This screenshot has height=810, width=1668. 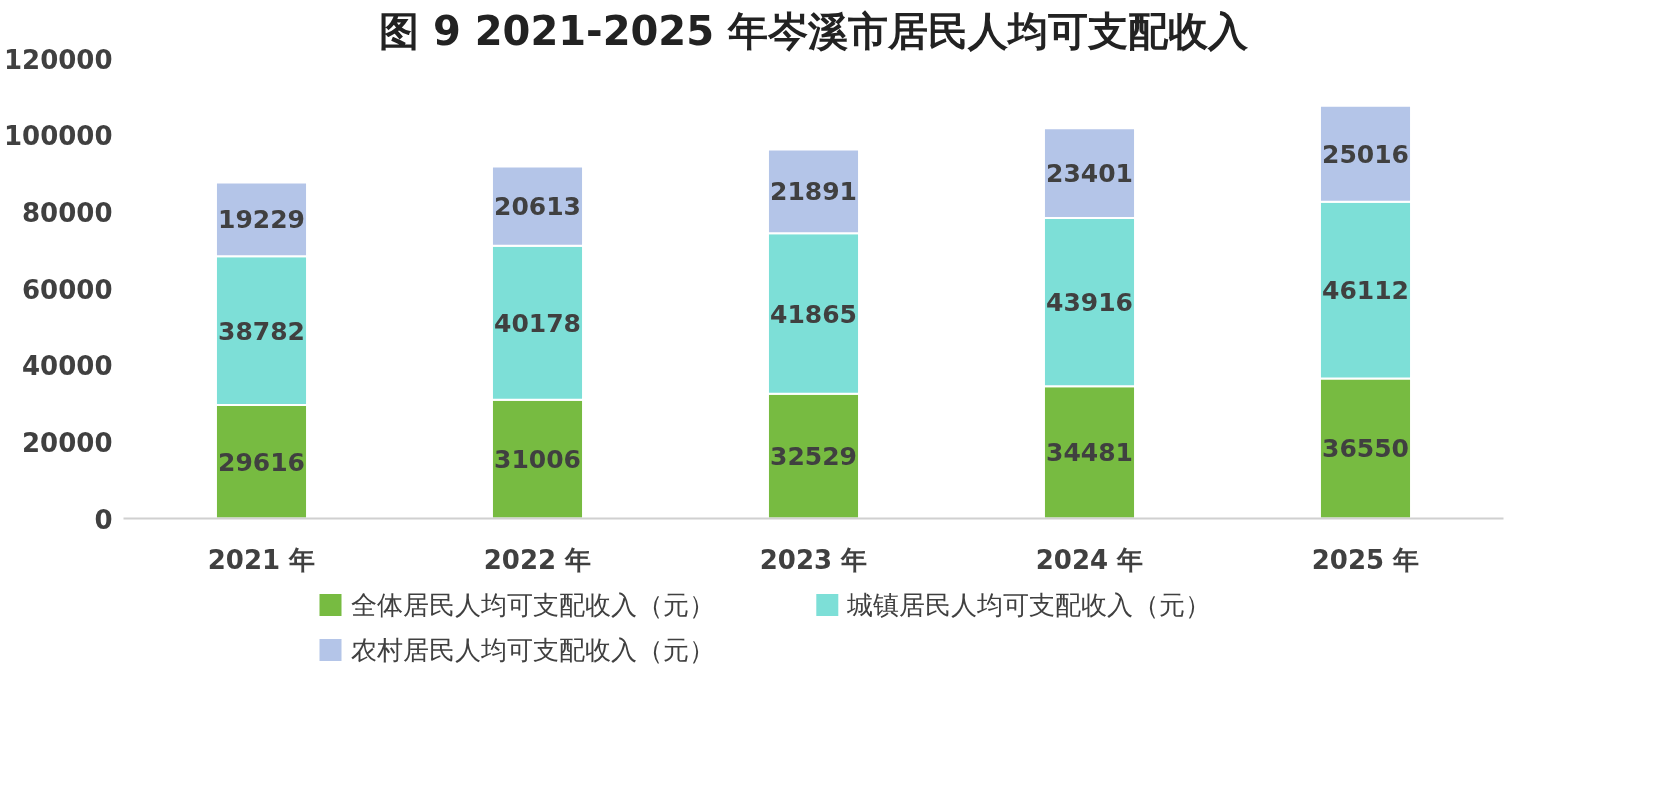 I want to click on data-label: 25016, so click(x=1365, y=154).